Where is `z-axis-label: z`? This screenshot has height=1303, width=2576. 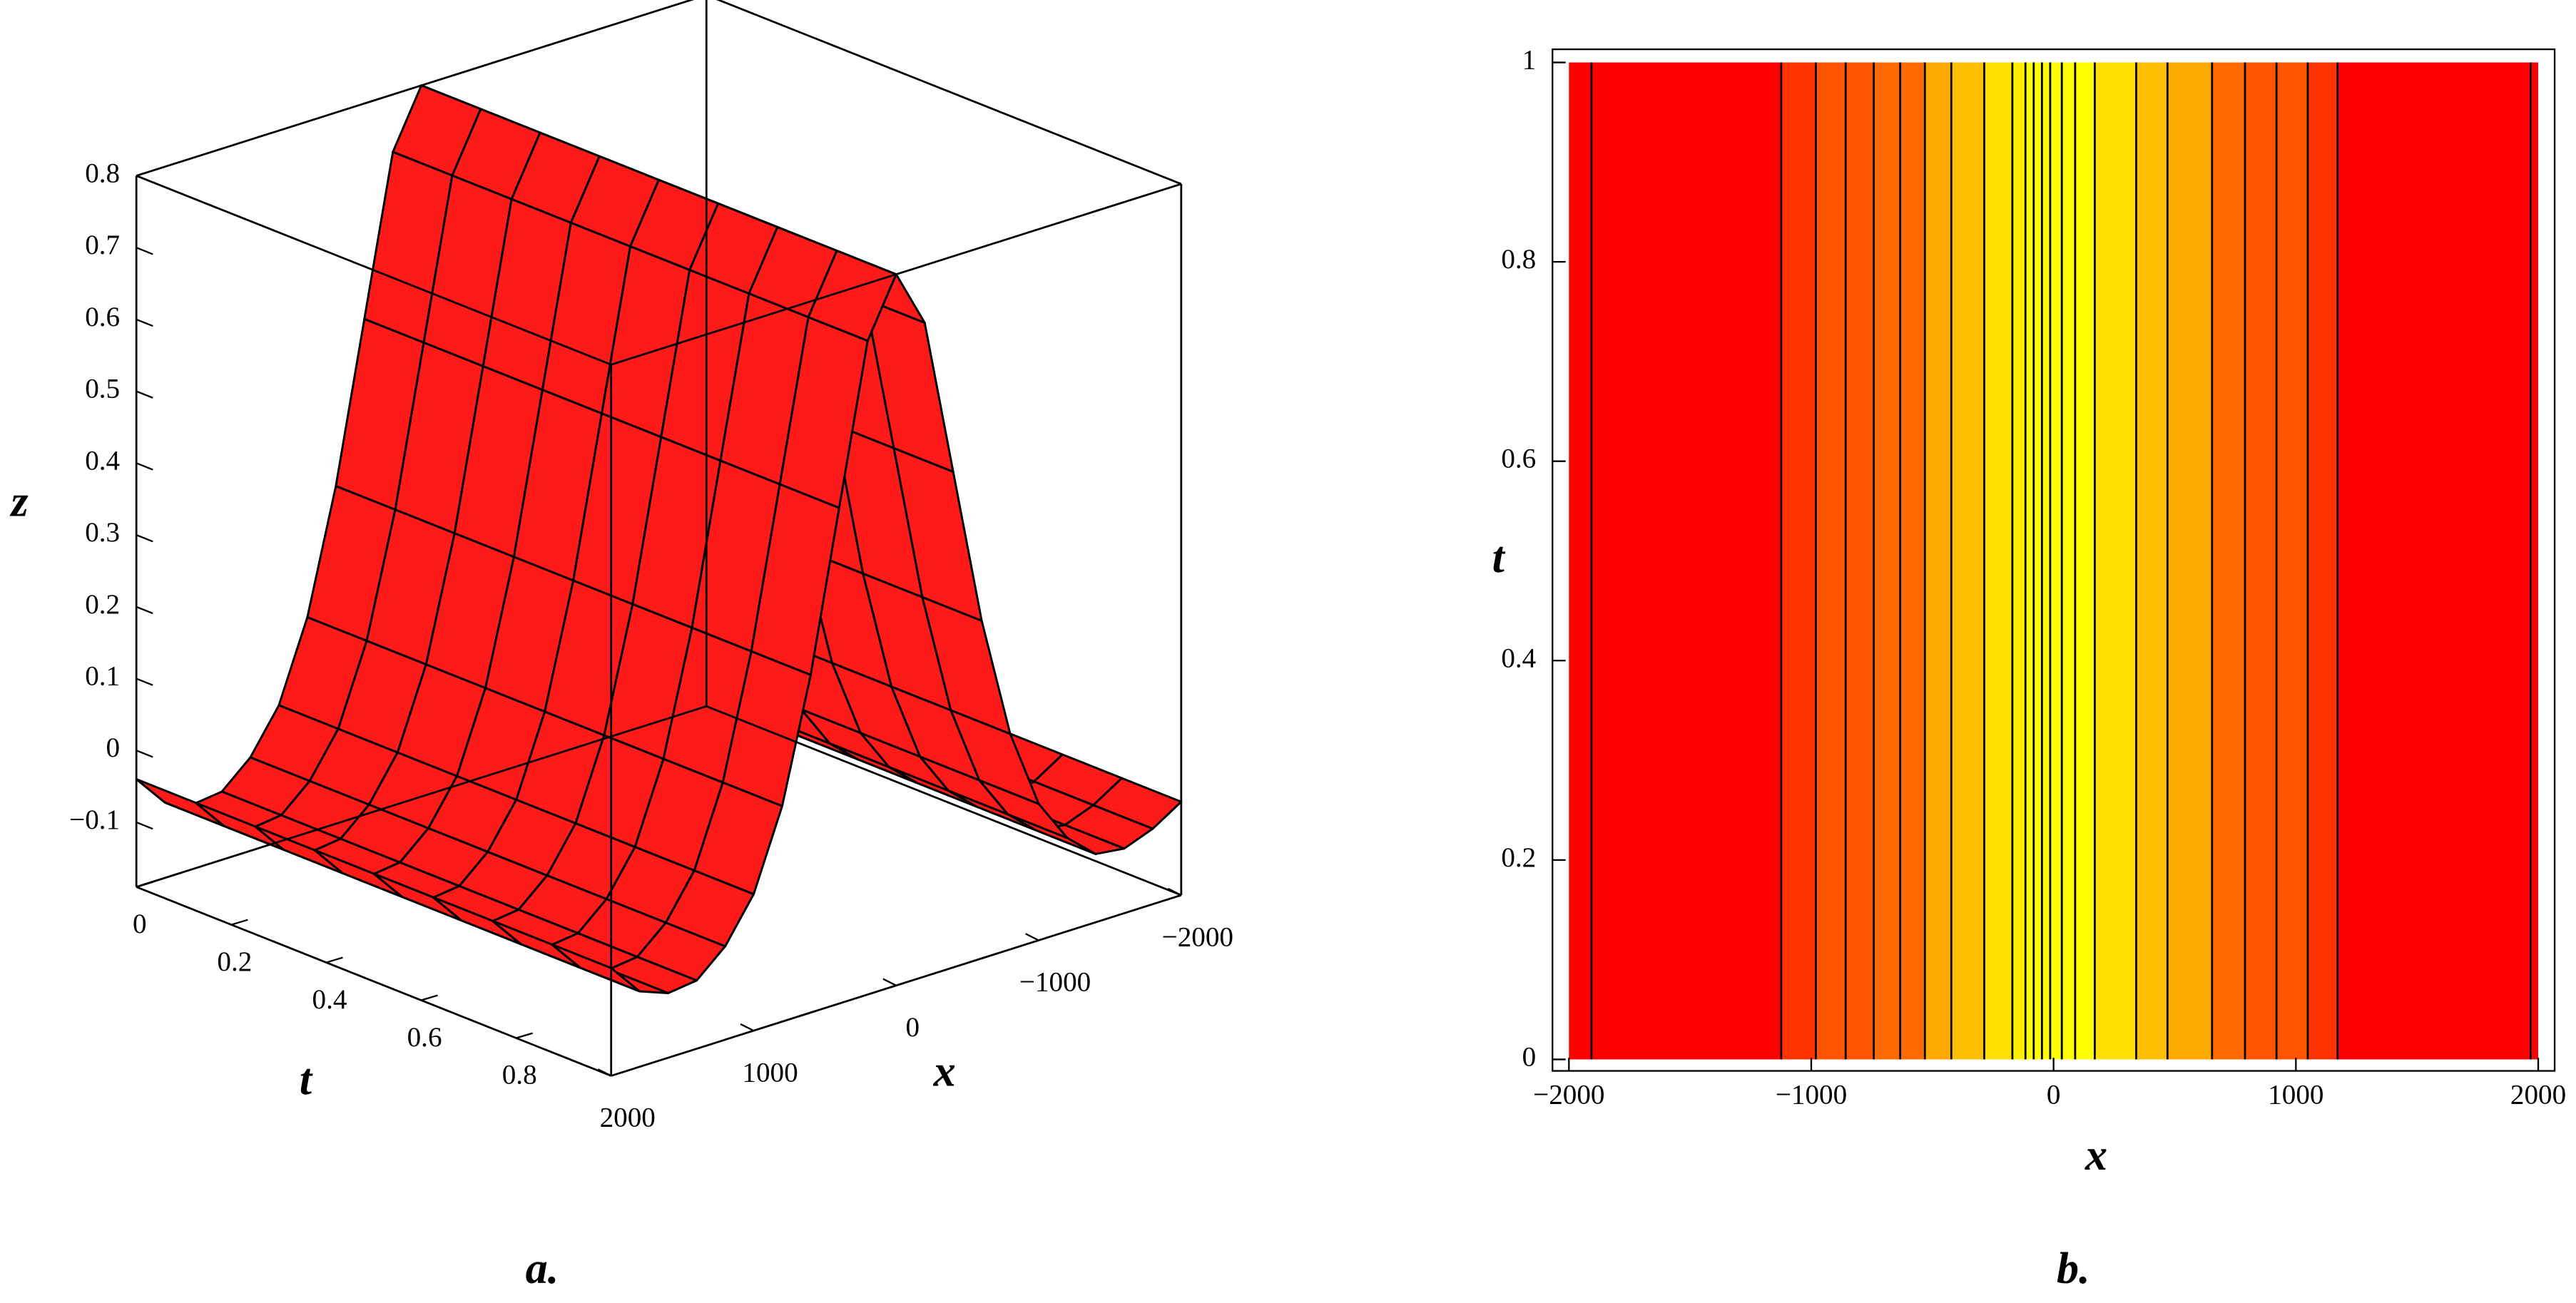 z-axis-label: z is located at coordinates (19, 502).